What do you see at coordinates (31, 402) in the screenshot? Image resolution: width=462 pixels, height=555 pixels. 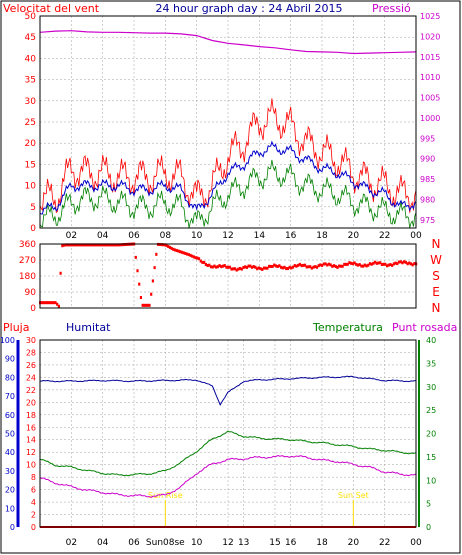 I see `humidity-y-tick-label: 20` at bounding box center [31, 402].